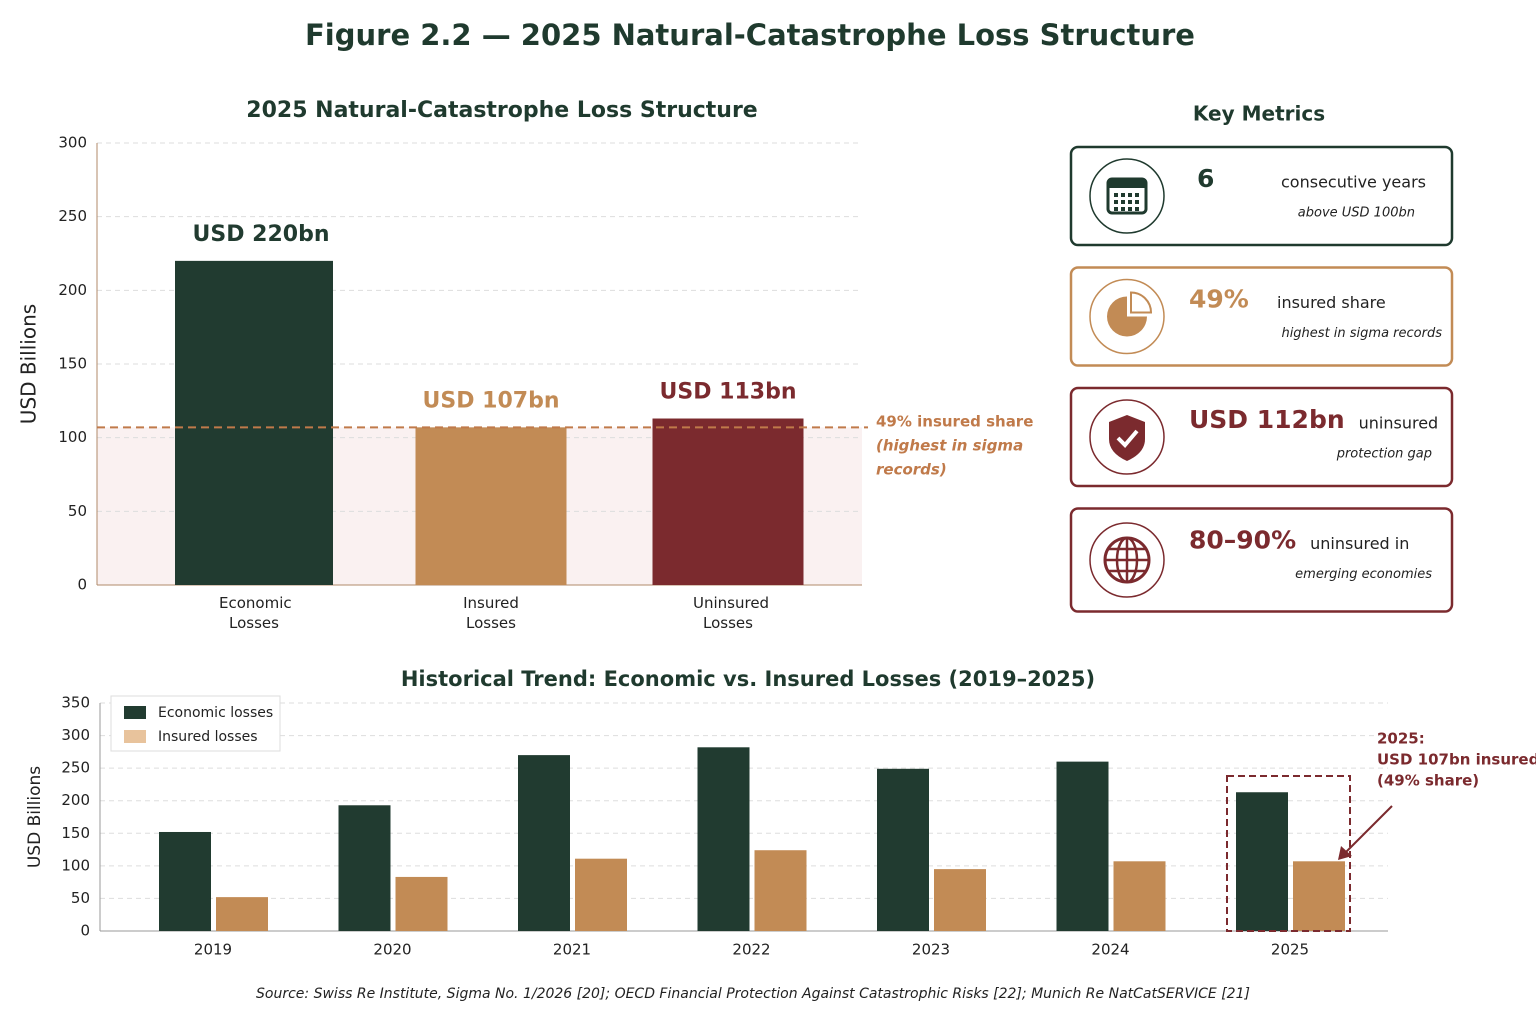 The width and height of the screenshot is (1536, 1024). I want to click on y-tick-label: 100, so click(75, 865).